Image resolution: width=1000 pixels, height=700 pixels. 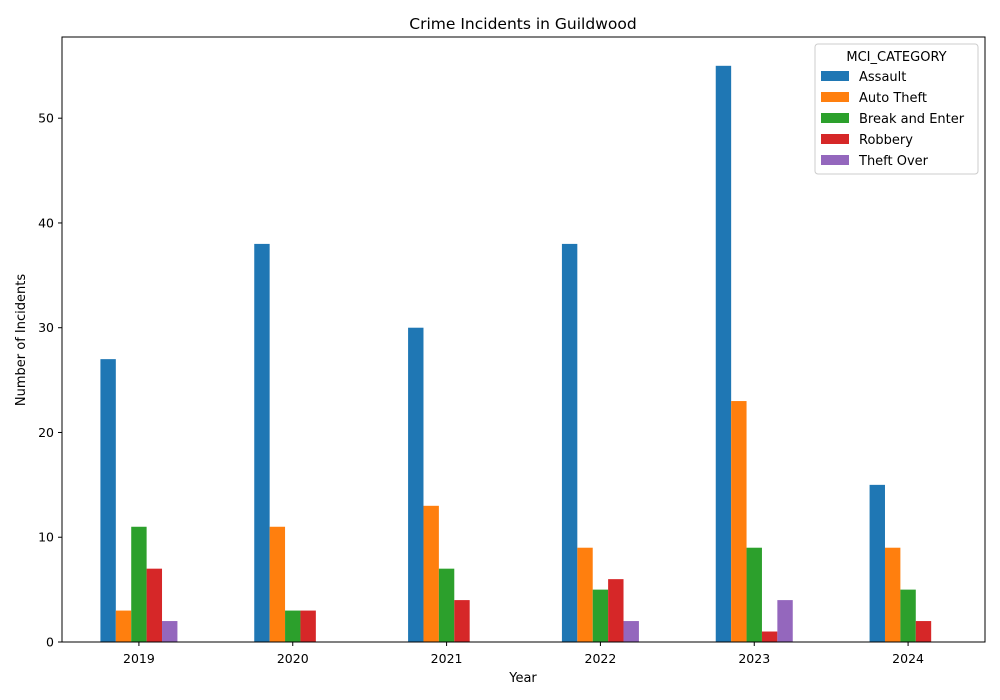 I want to click on legend-title: MCI_CATEGORY, so click(x=896, y=57).